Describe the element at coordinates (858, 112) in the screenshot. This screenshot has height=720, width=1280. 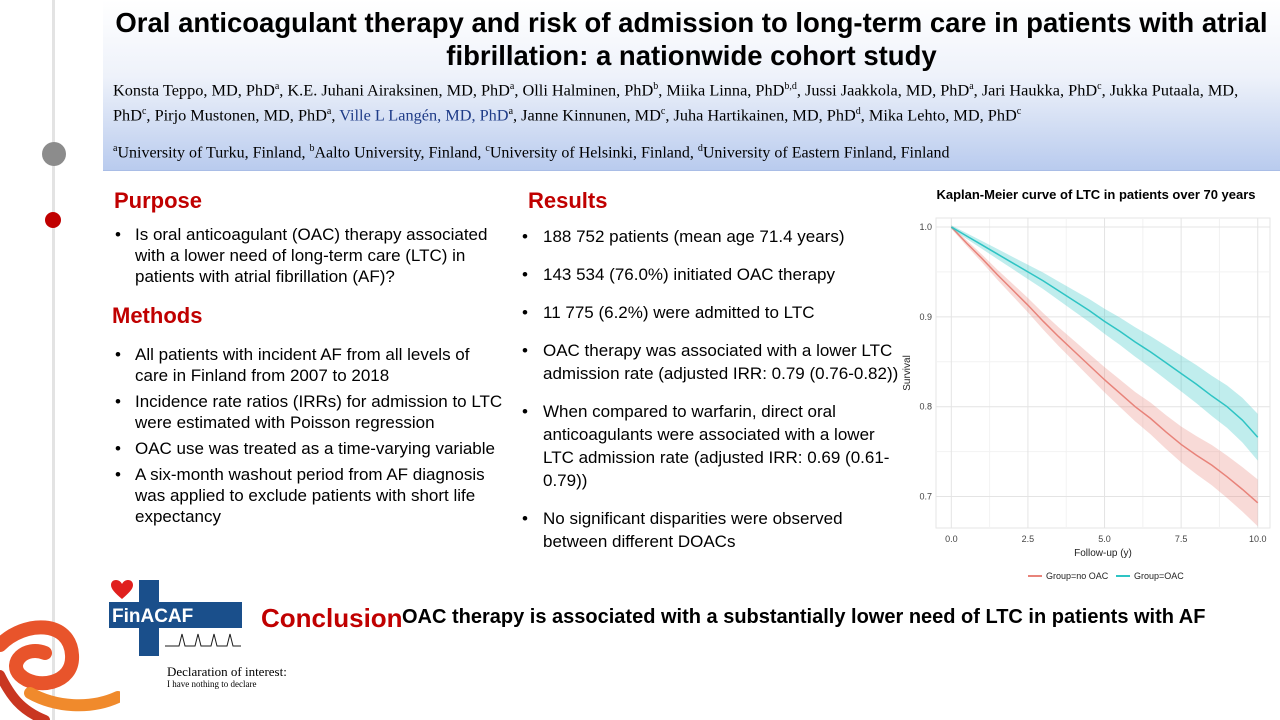
I see `author-affiliation-mark: d` at that location.